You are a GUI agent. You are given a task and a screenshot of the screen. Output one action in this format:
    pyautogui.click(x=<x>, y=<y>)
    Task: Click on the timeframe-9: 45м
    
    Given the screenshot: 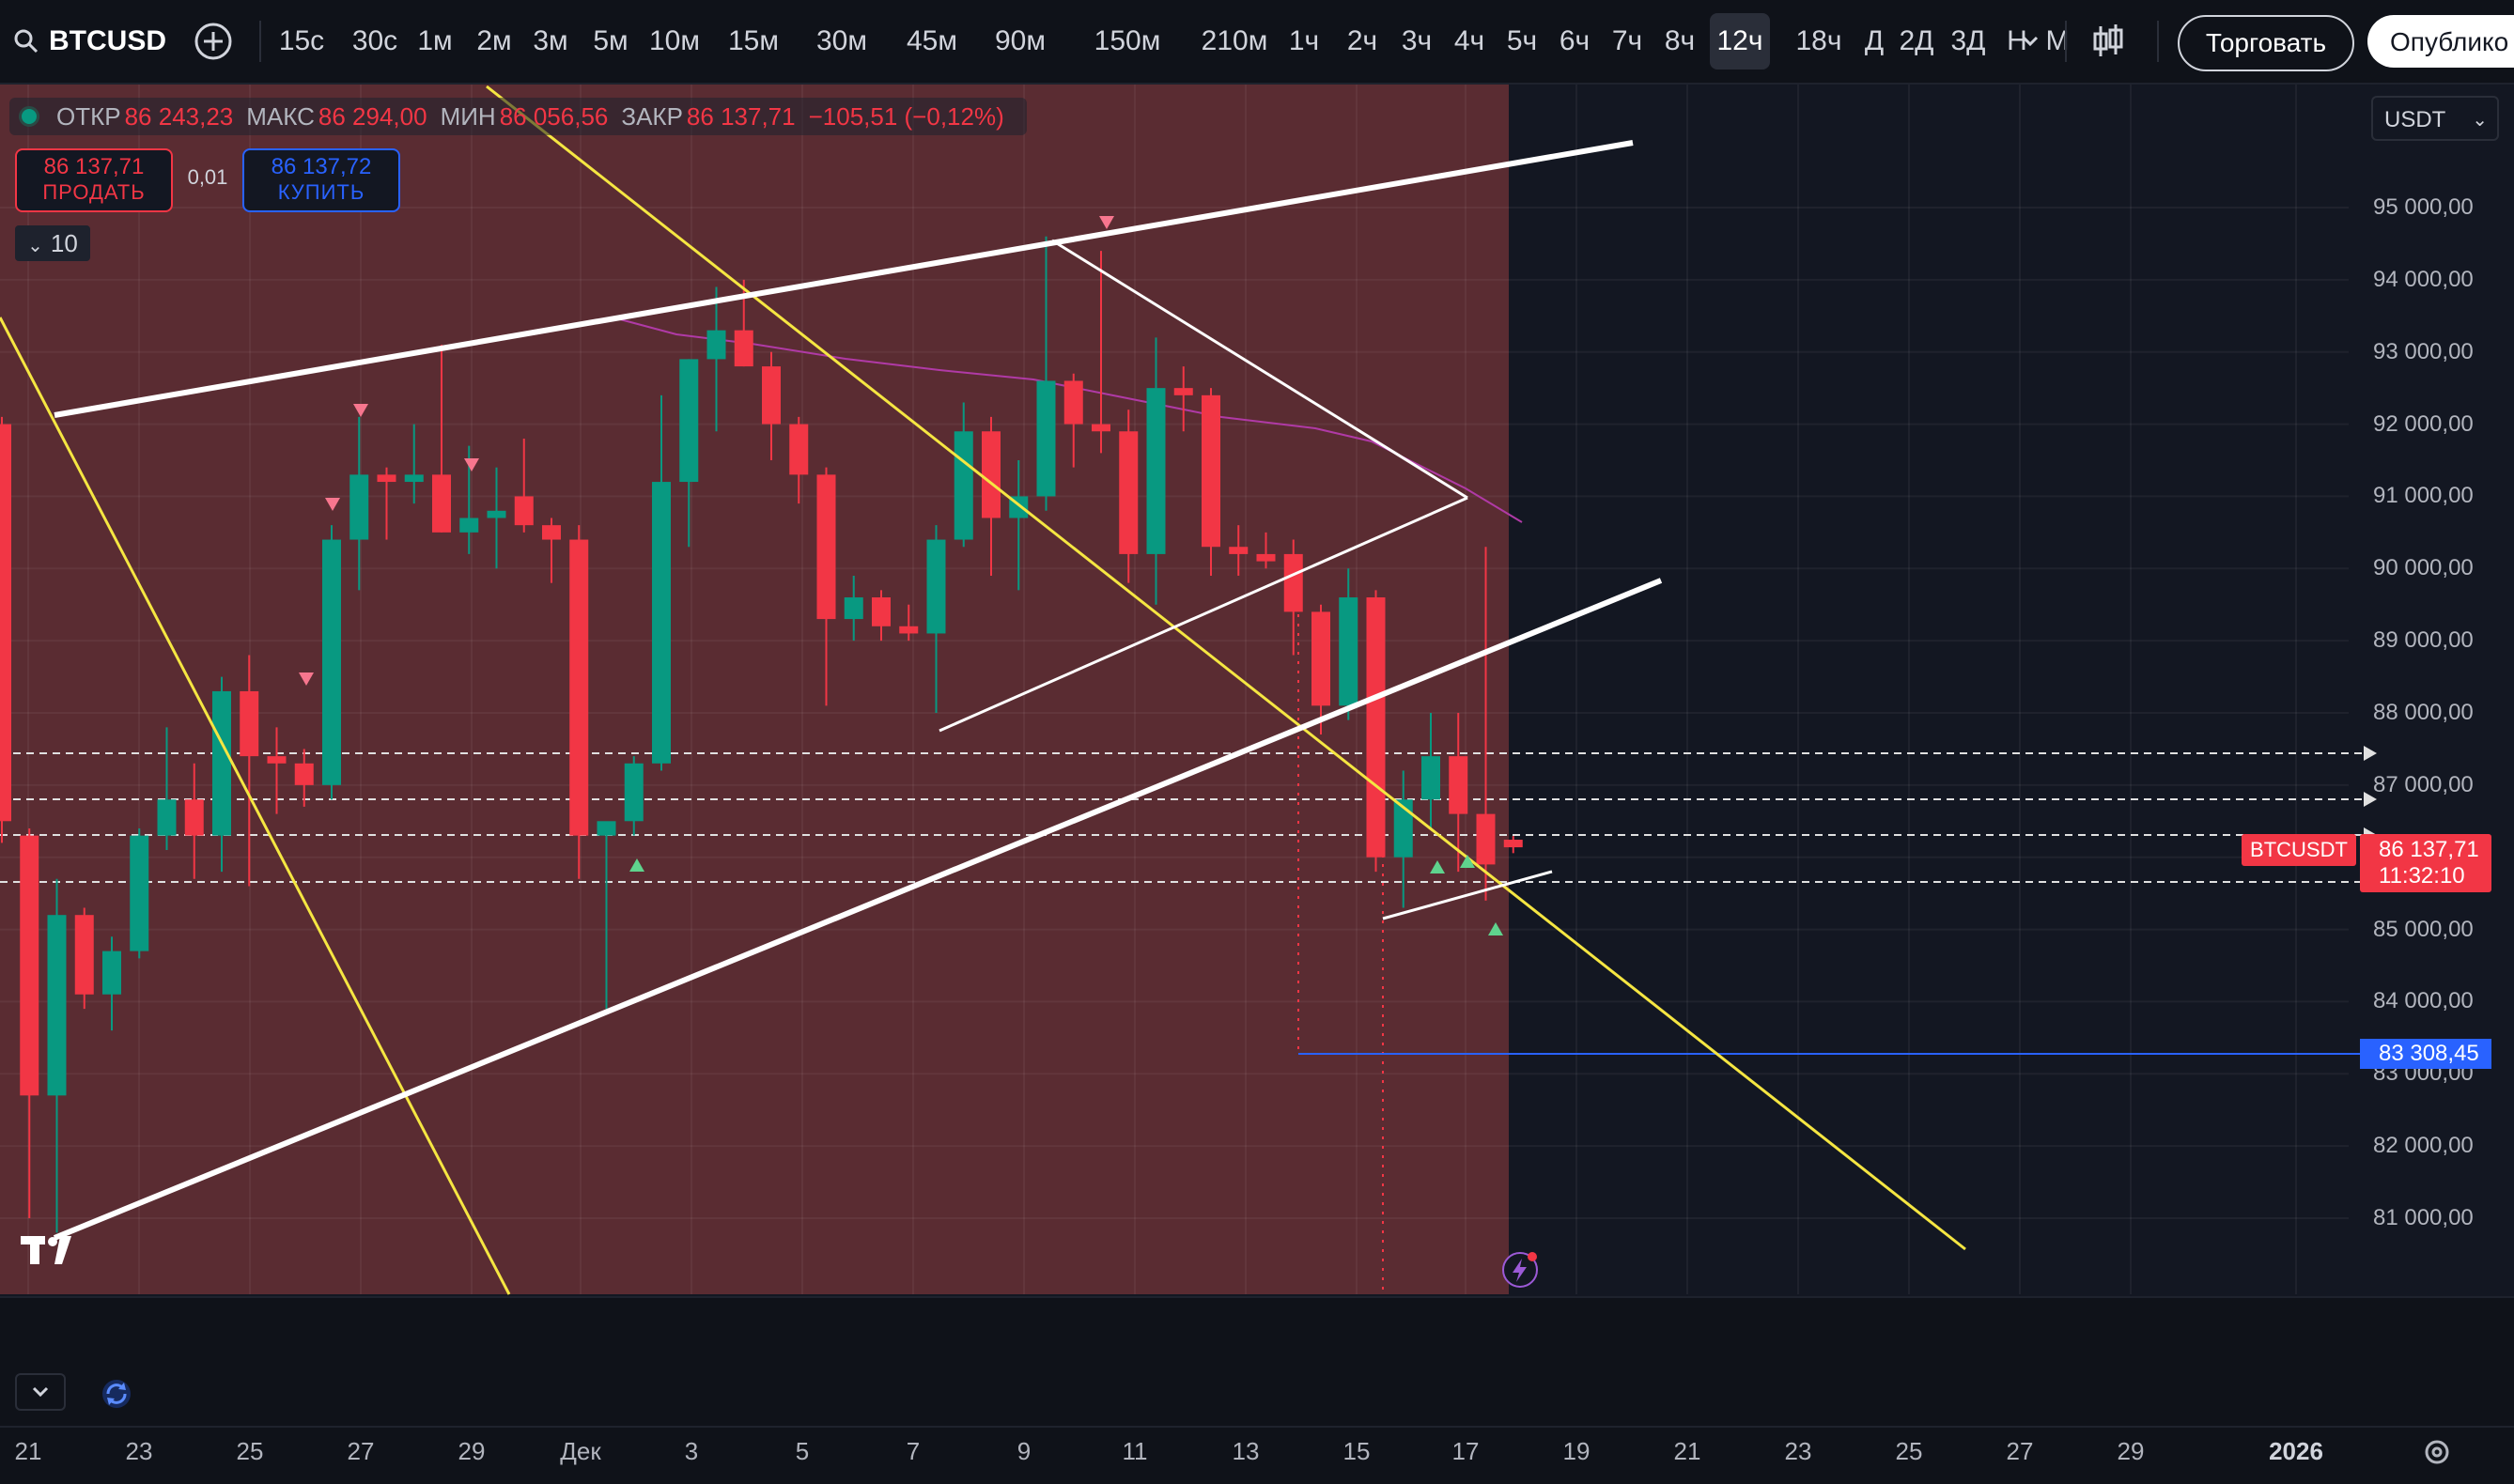 What is the action you would take?
    pyautogui.click(x=932, y=40)
    